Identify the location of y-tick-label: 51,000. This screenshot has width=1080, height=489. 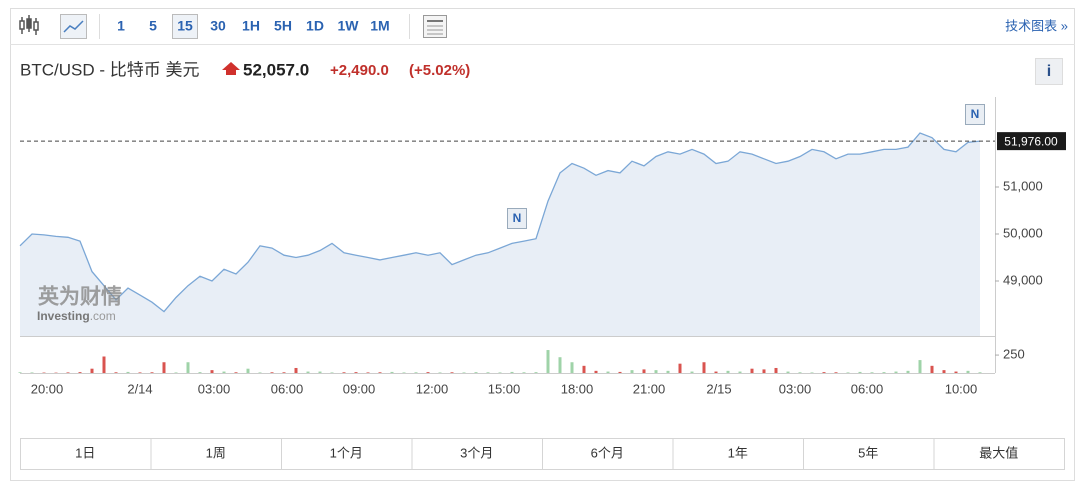
(1023, 185).